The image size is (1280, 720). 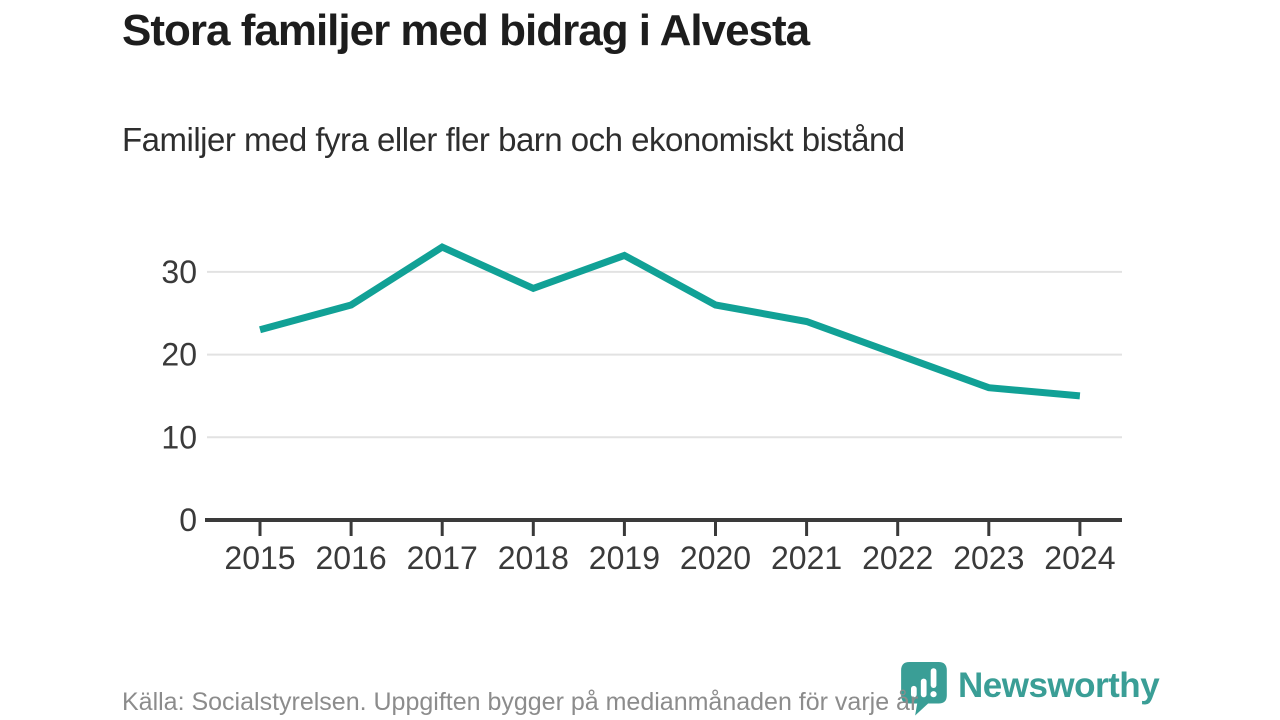 What do you see at coordinates (933, 678) in the screenshot?
I see `bar-tall-exclamation` at bounding box center [933, 678].